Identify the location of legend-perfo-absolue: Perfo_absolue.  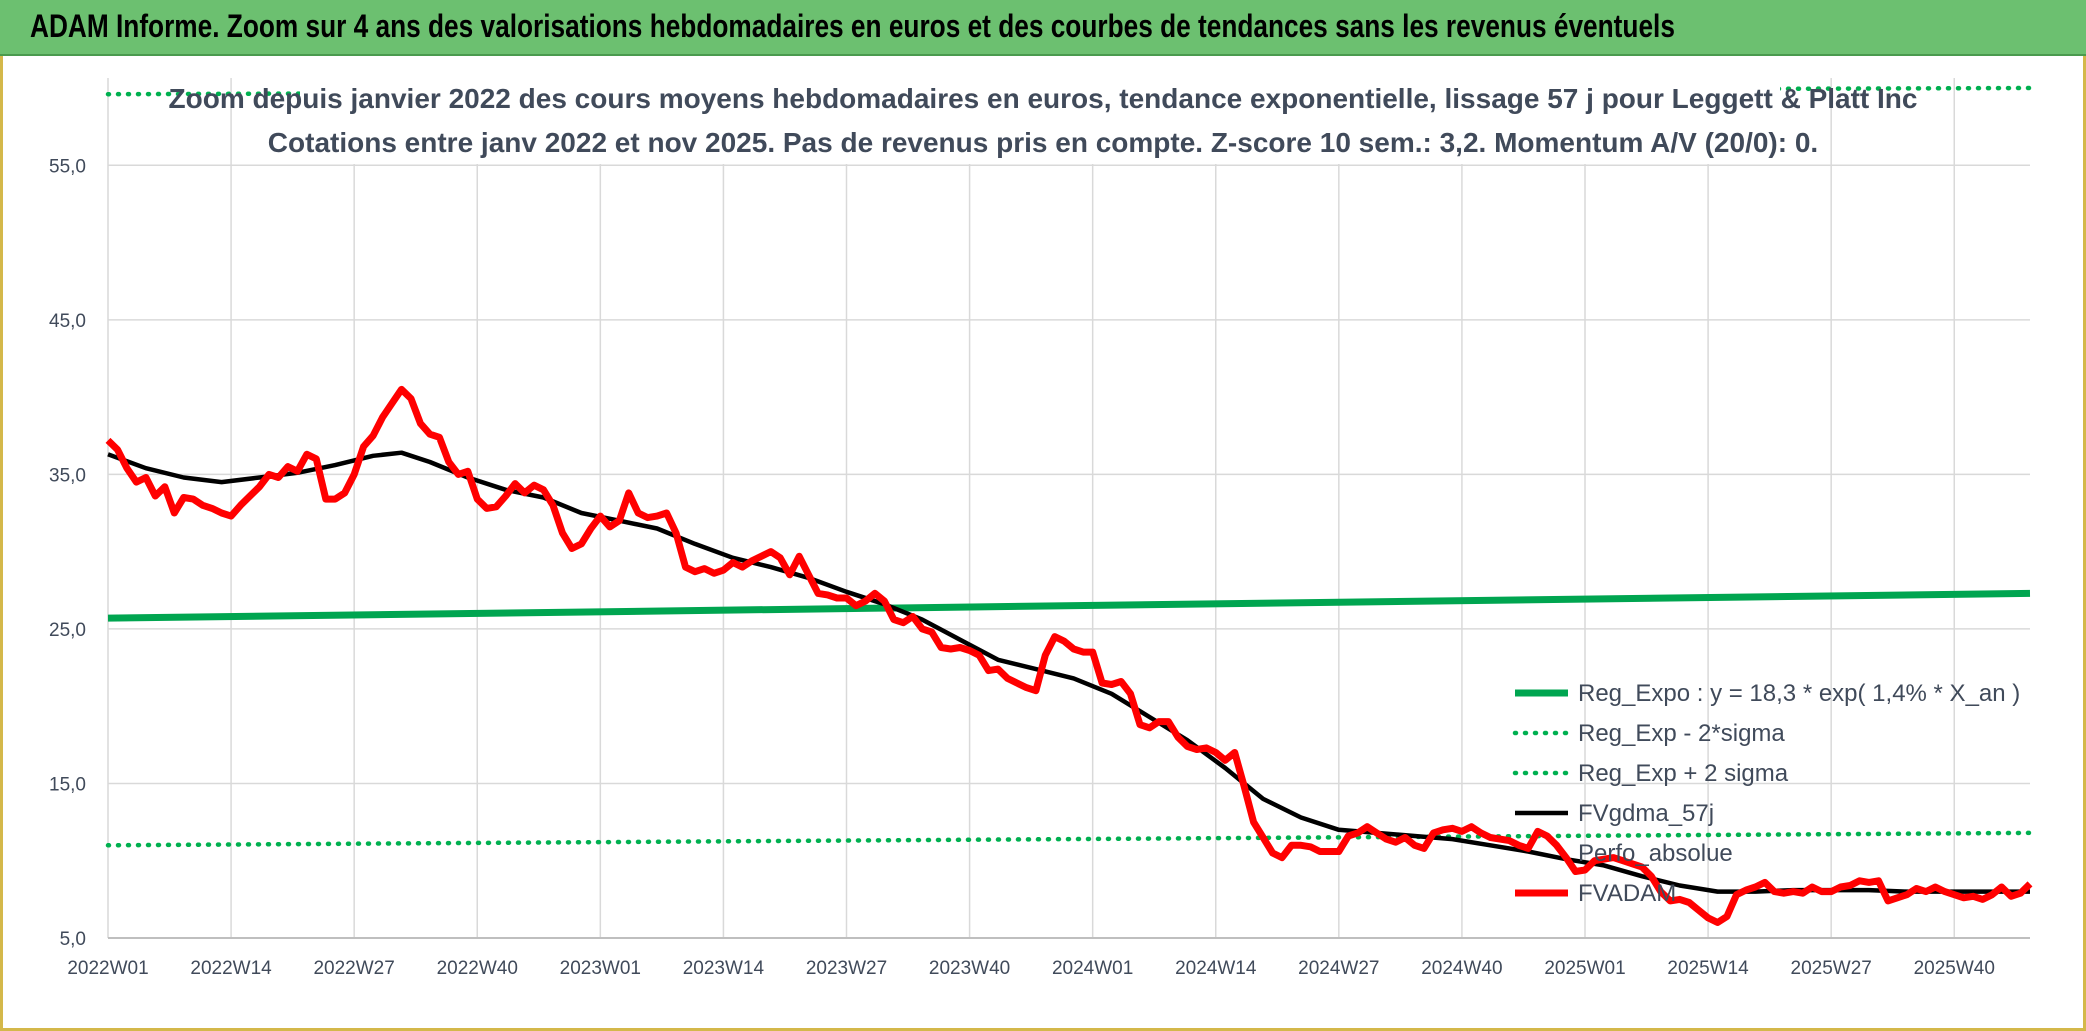
(1655, 853).